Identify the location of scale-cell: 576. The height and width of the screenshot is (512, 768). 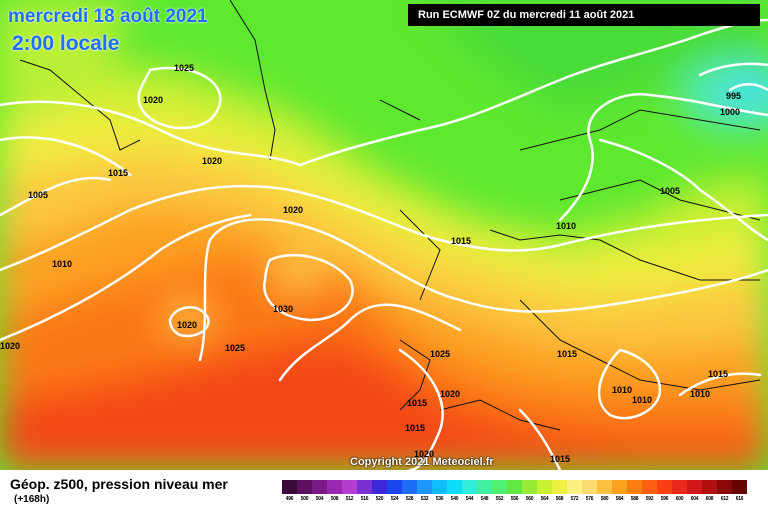
(589, 491).